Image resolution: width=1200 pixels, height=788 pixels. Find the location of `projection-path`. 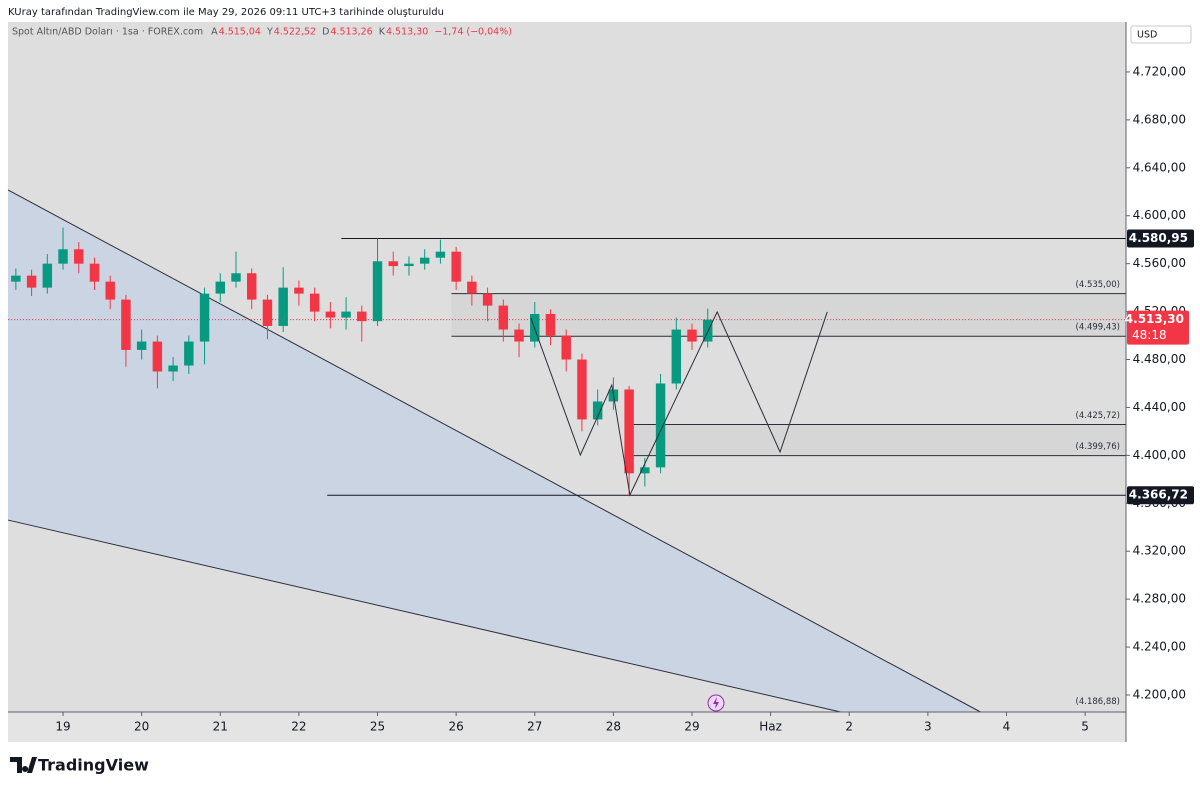

projection-path is located at coordinates (679, 403).